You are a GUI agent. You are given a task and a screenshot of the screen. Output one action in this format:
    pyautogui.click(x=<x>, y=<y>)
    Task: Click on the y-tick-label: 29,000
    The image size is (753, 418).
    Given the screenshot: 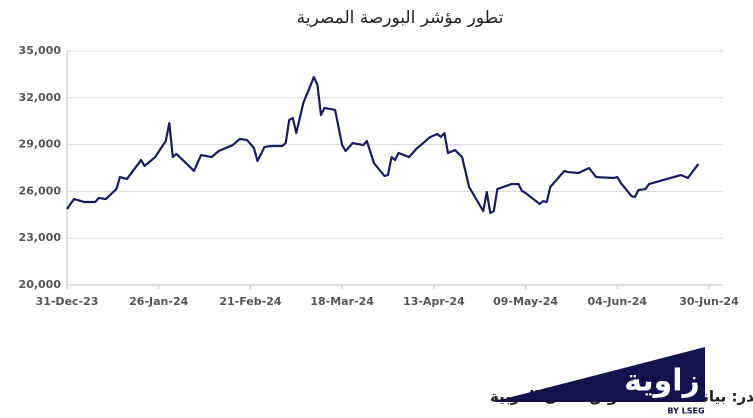 What is the action you would take?
    pyautogui.click(x=40, y=144)
    